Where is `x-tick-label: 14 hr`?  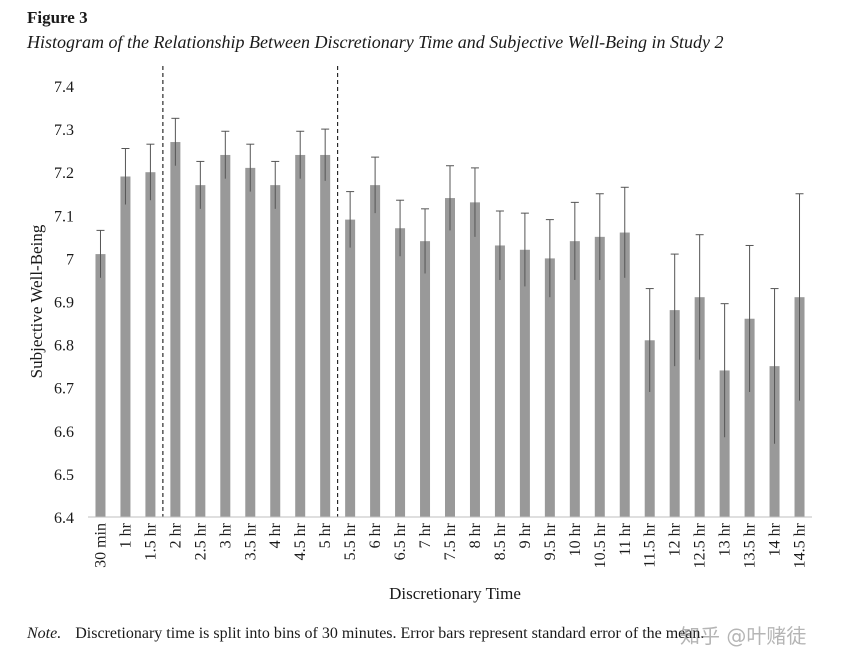
x-tick-label: 14 hr is located at coordinates (775, 539).